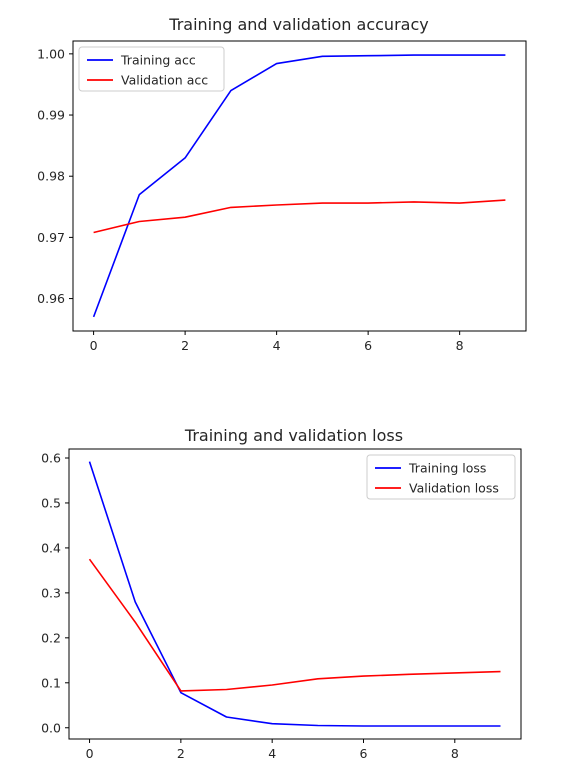 The image size is (572, 780). I want to click on accuracy-legend-box, so click(151, 69).